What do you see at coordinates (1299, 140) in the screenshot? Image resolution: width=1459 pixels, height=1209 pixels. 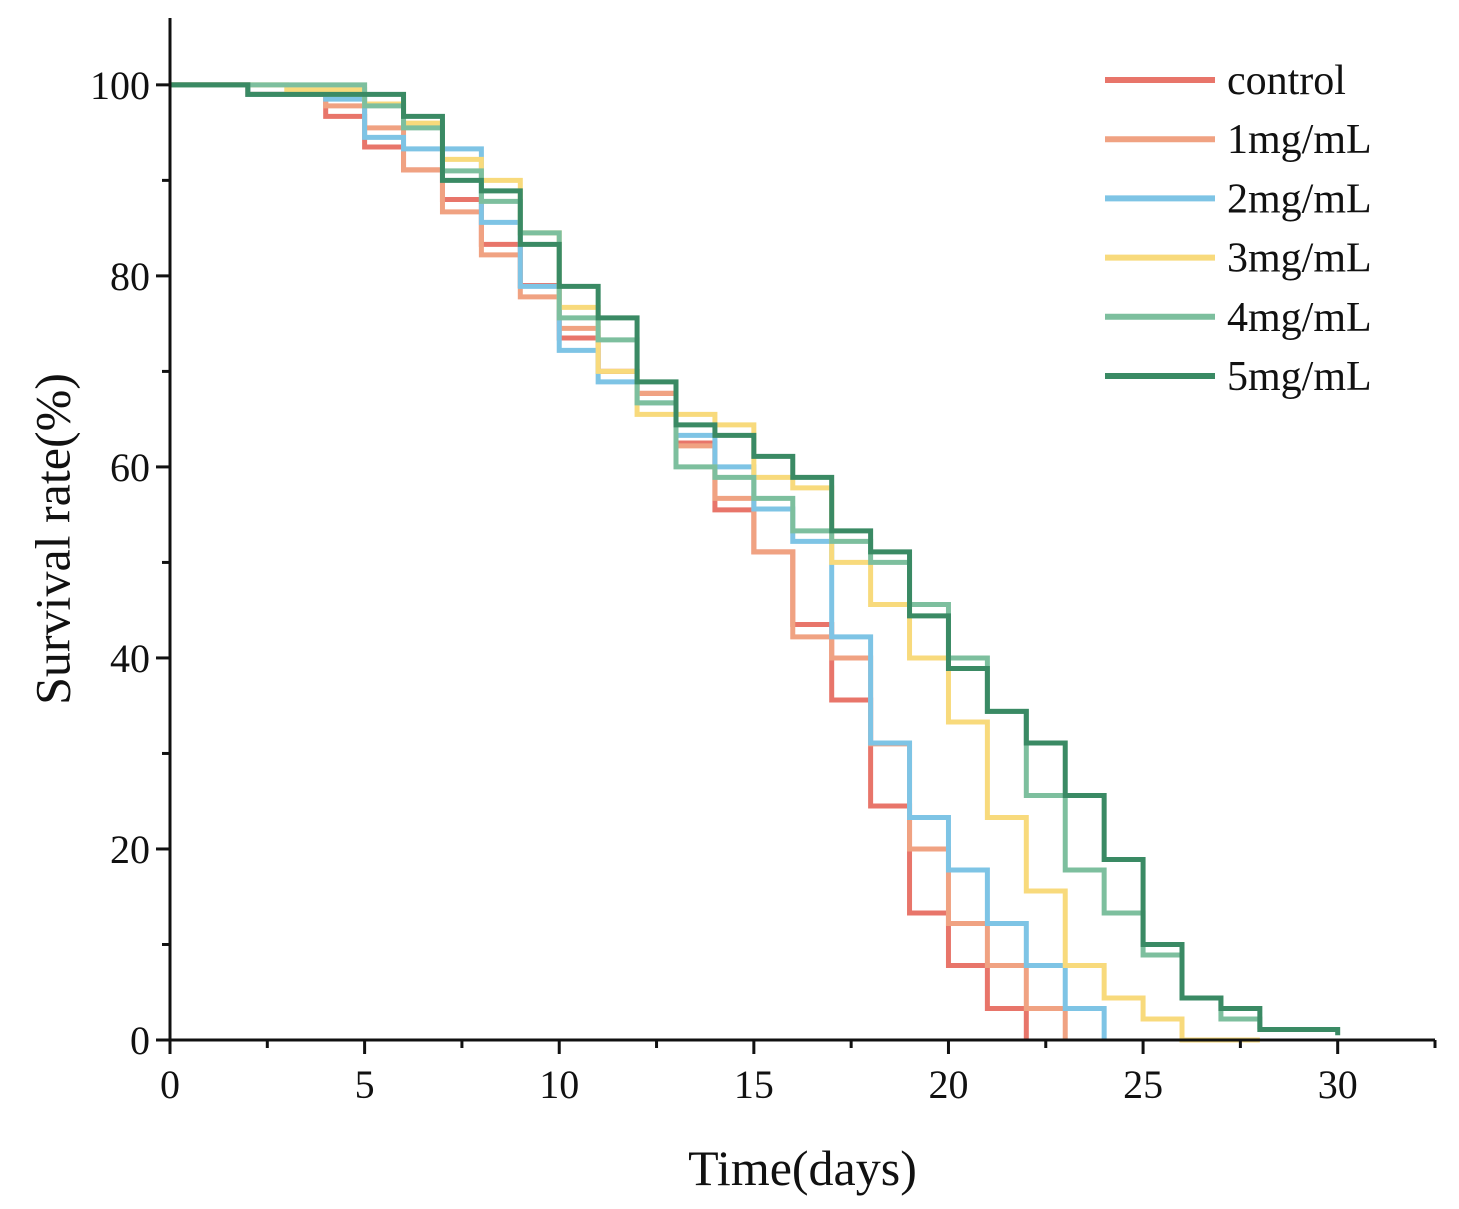 I see `legend-label-1: 1mg/mL` at bounding box center [1299, 140].